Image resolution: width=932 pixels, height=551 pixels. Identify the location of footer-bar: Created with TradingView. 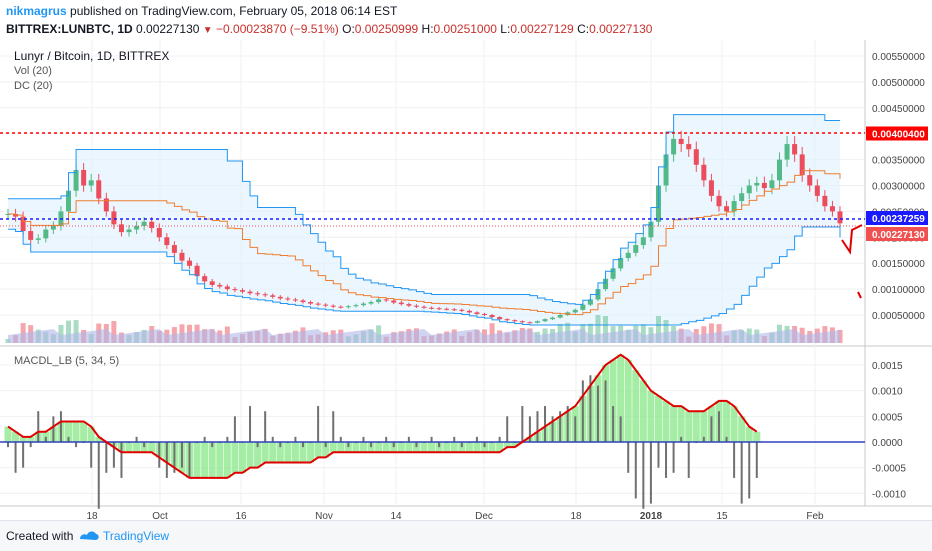
(466, 535).